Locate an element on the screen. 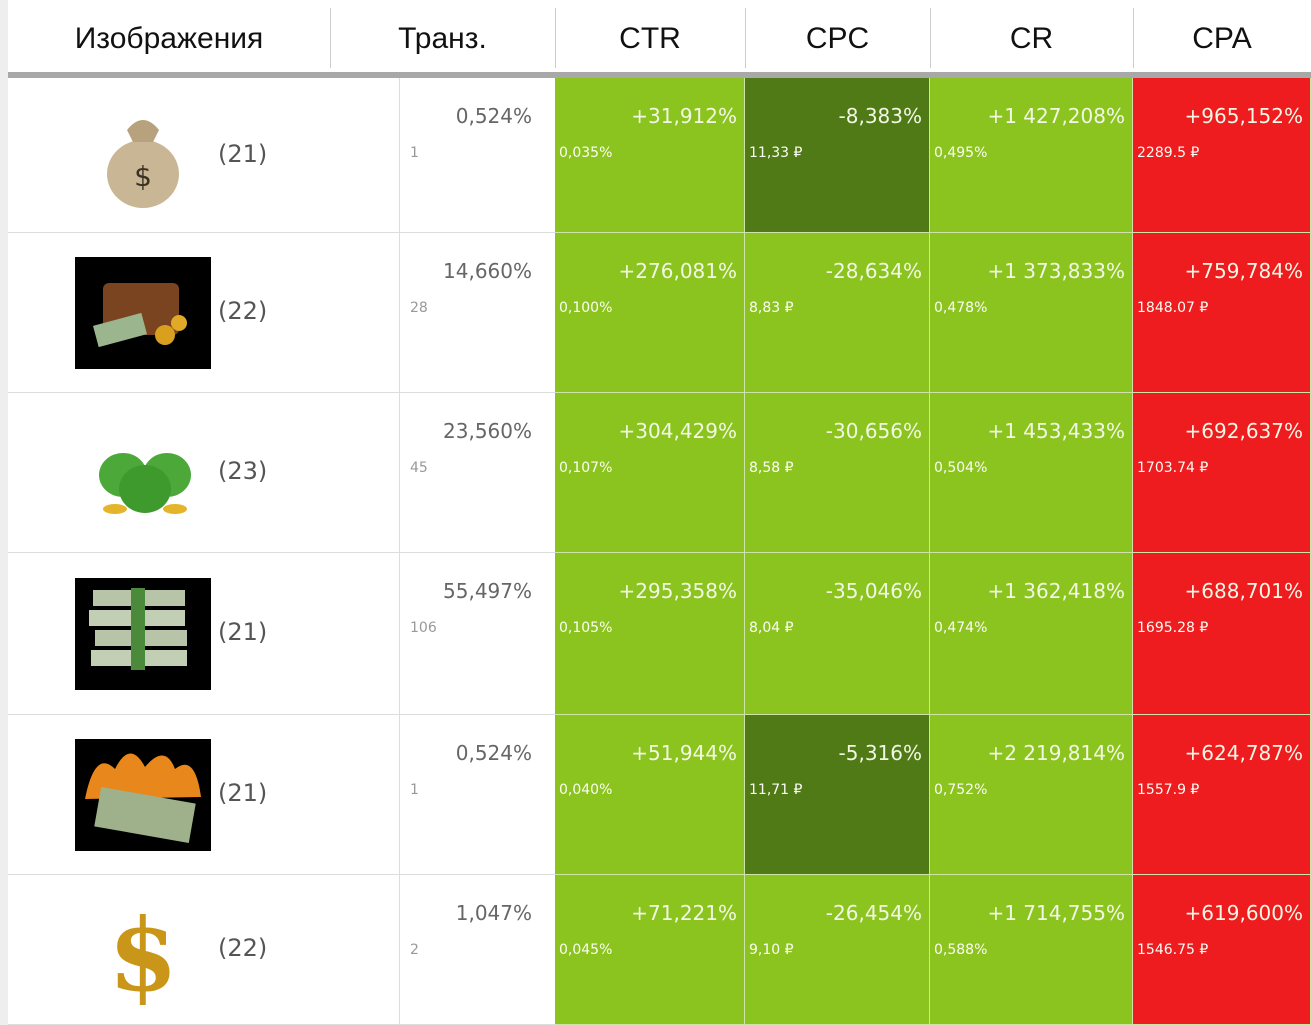 This screenshot has height=1025, width=1311. cpa-value: 1557.9 ₽ is located at coordinates (1168, 790).